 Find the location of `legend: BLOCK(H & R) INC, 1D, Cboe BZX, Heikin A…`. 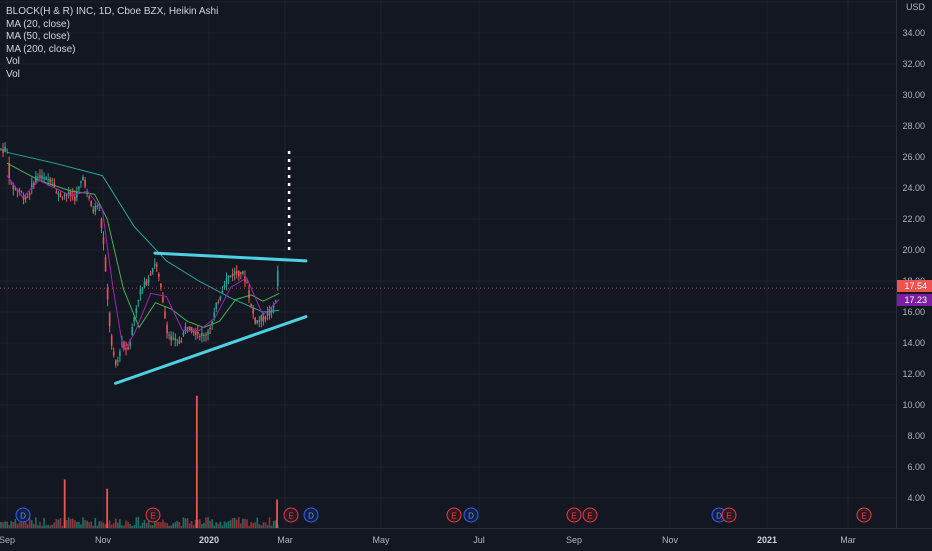

legend: BLOCK(H & R) INC, 1D, Cboe BZX, Heikin A… is located at coordinates (112, 43).